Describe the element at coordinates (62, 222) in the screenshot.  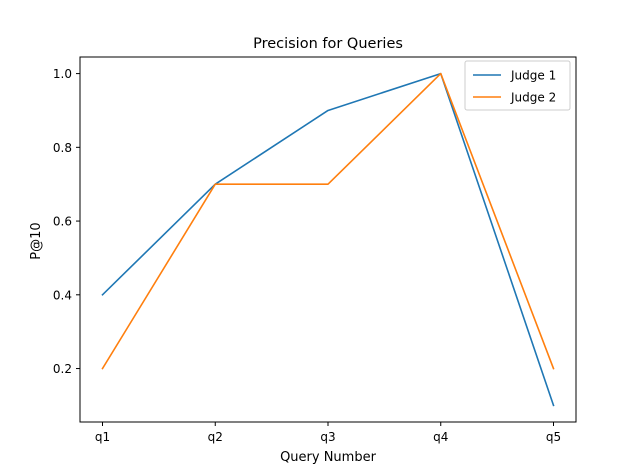
I see `y-tick-label: 0.6` at that location.